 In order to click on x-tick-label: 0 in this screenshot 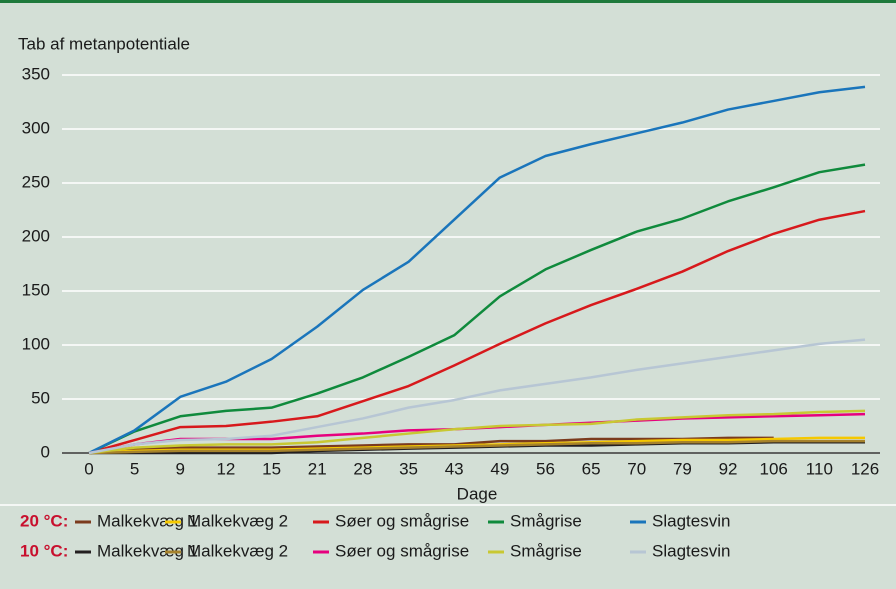, I will do `click(88, 468)`.